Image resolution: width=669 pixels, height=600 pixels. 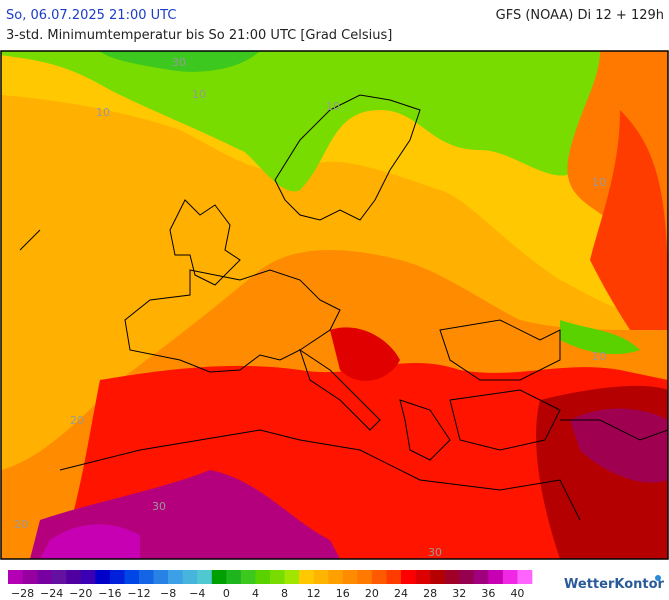 What do you see at coordinates (109, 593) in the screenshot?
I see `legend-tick-label: −16` at bounding box center [109, 593].